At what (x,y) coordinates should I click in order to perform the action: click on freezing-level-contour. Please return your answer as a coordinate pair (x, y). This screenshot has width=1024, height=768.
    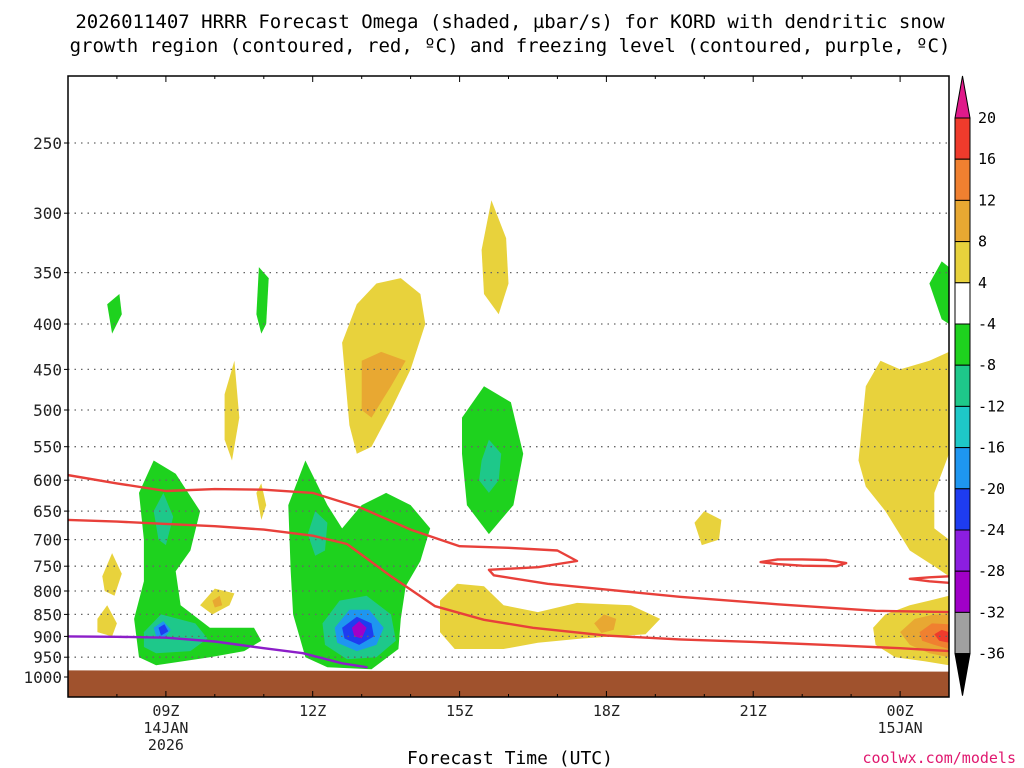
    Looking at the image, I should click on (218, 652).